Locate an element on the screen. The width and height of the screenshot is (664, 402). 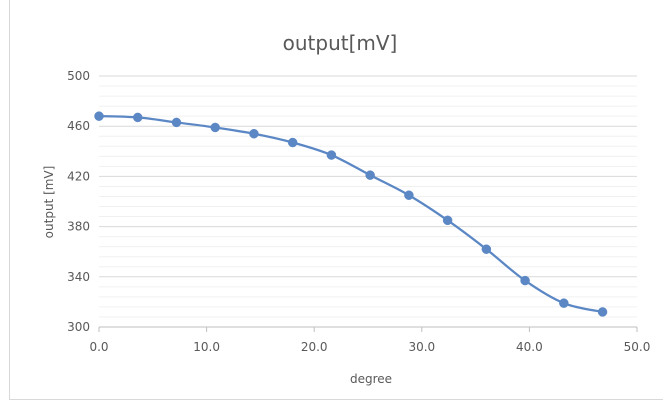
y-tick-label: 460 is located at coordinates (78, 126).